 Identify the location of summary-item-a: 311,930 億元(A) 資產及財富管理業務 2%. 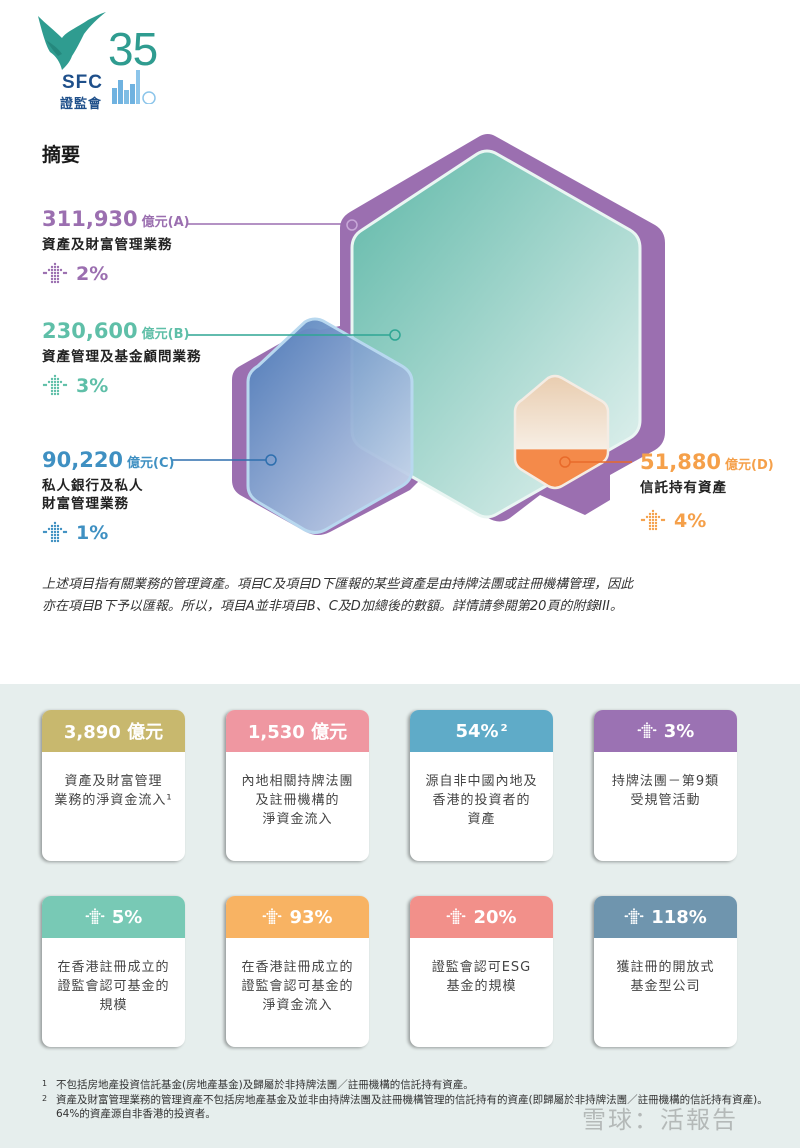
(116, 247).